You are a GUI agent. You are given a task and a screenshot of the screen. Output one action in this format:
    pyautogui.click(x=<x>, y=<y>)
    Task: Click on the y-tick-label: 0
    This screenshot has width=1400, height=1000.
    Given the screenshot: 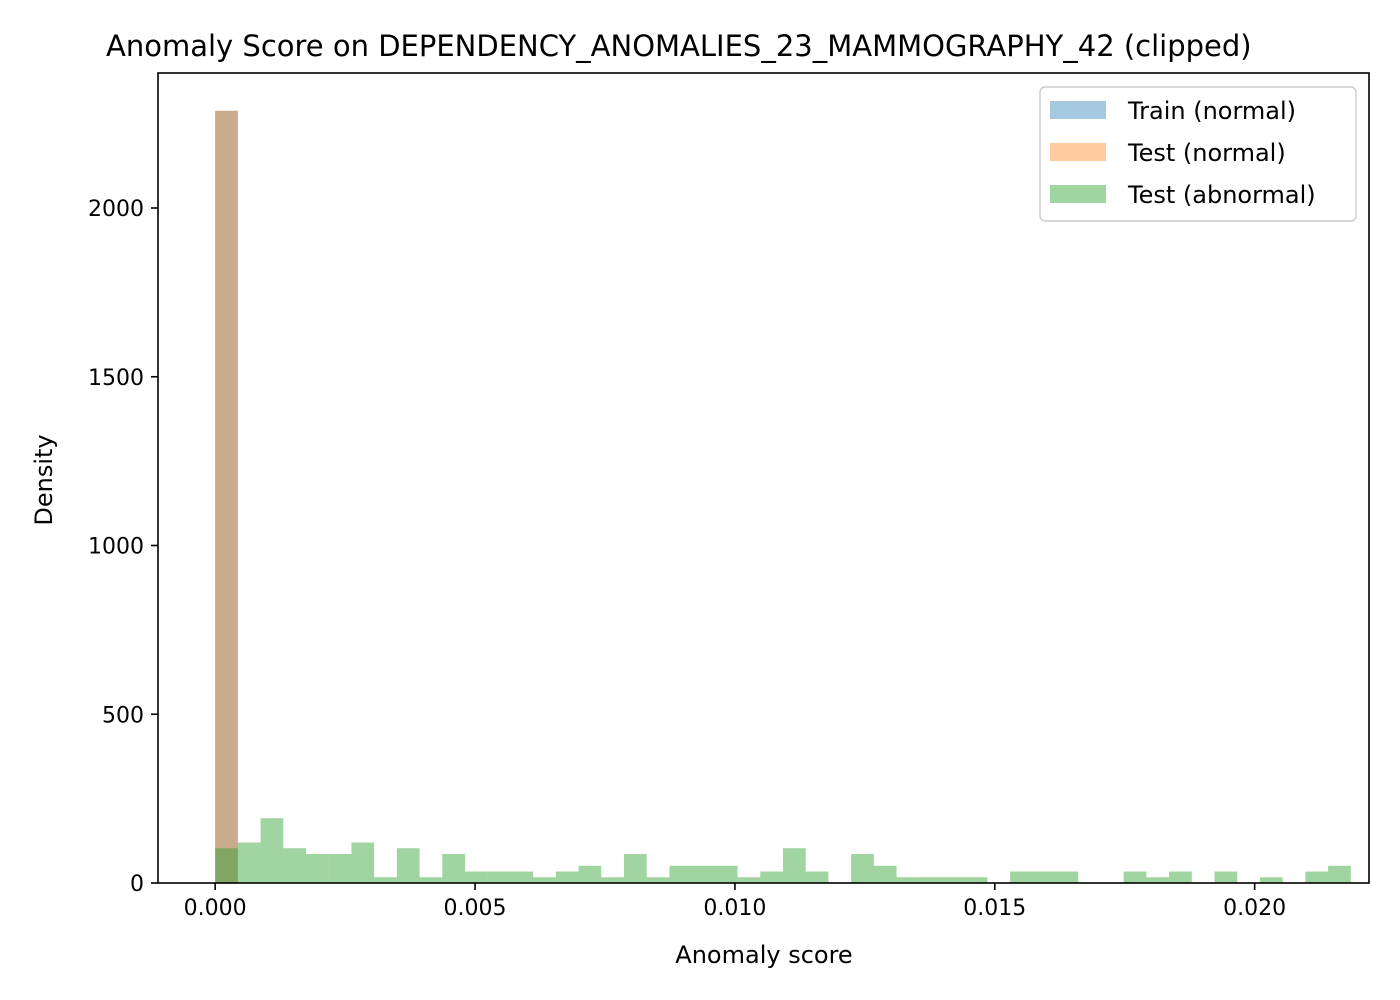 What is the action you would take?
    pyautogui.click(x=137, y=884)
    